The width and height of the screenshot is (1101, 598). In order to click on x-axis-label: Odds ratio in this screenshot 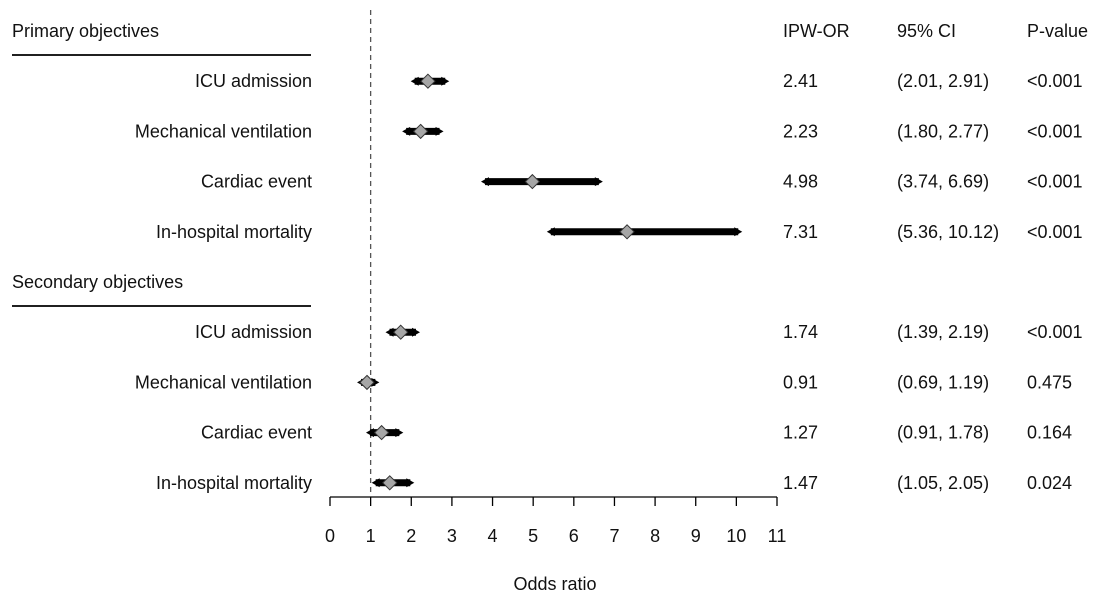, I will do `click(554, 584)`.